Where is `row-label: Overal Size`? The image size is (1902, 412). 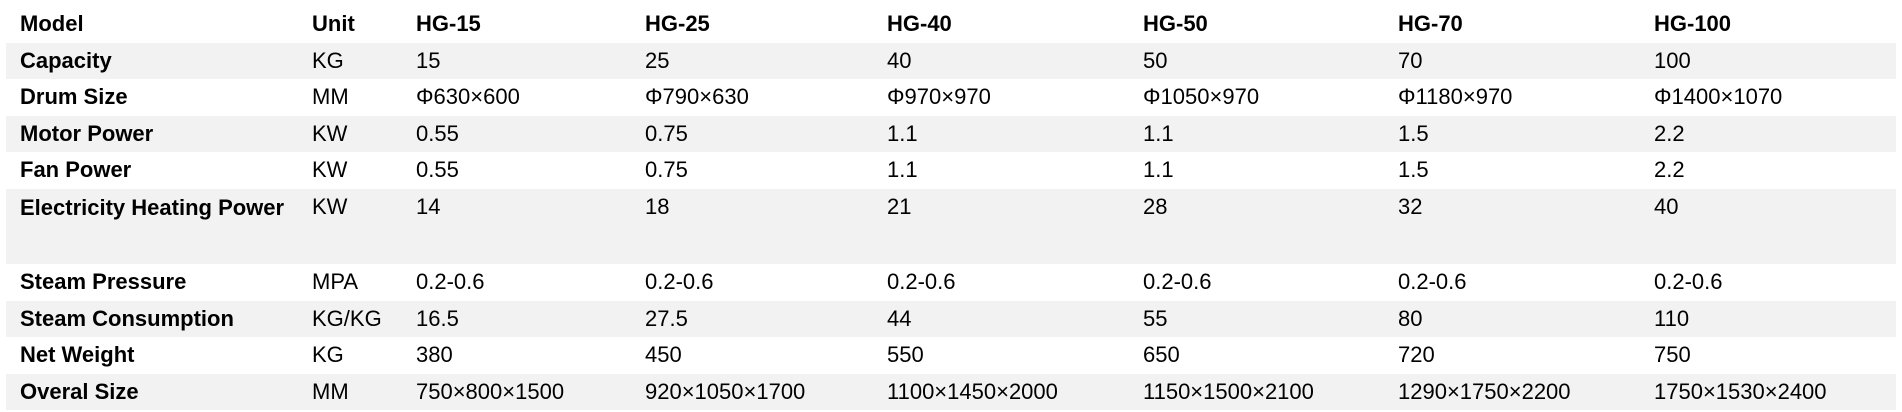 row-label: Overal Size is located at coordinates (152, 392).